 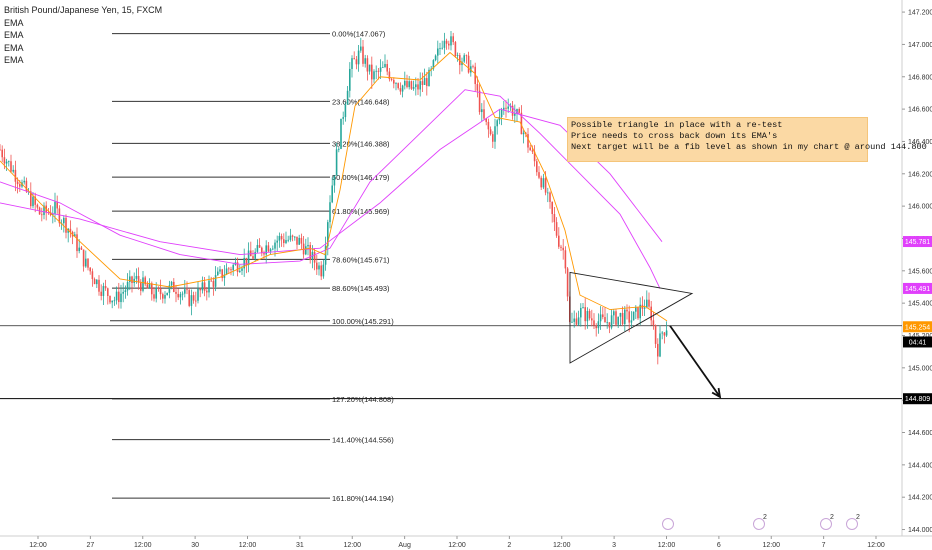 What do you see at coordinates (14, 22) in the screenshot?
I see `ema-indicator-1: EMA` at bounding box center [14, 22].